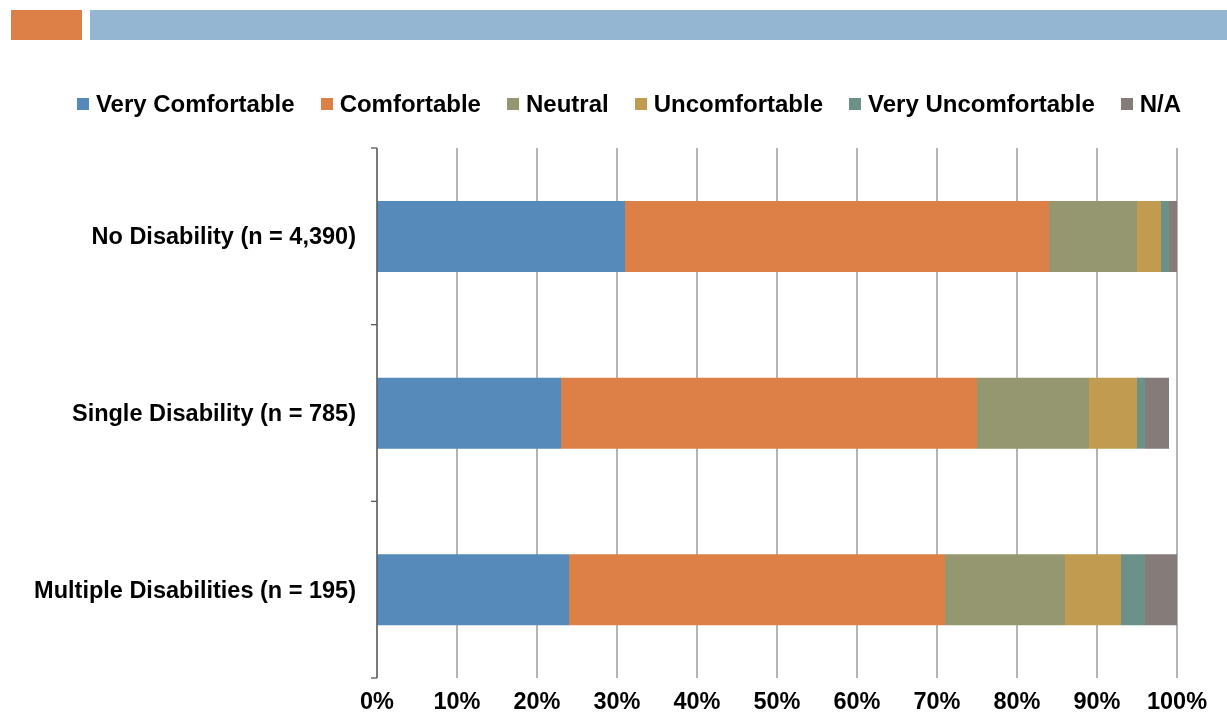  I want to click on legend-label: Very Uncomfortable, so click(981, 104).